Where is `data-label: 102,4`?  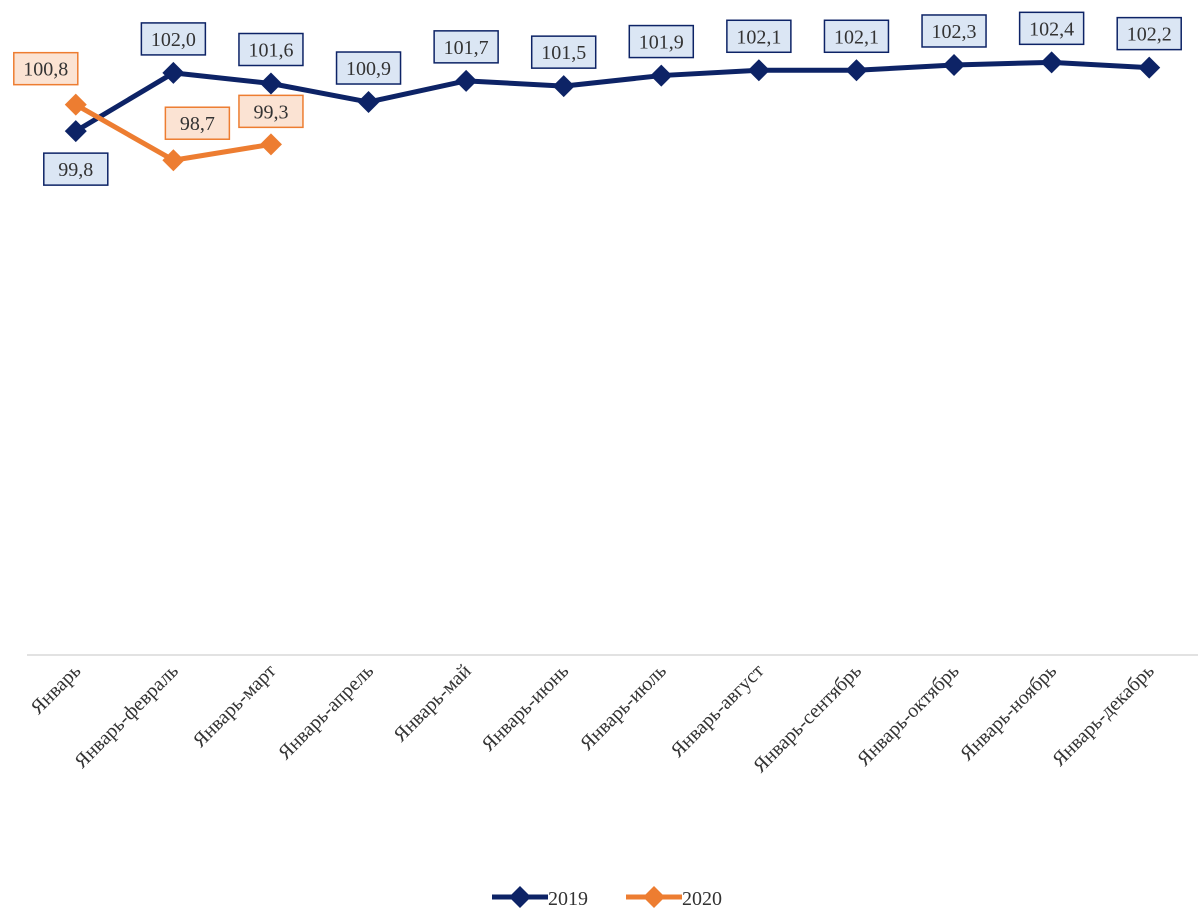
data-label: 102,4 is located at coordinates (1051, 29).